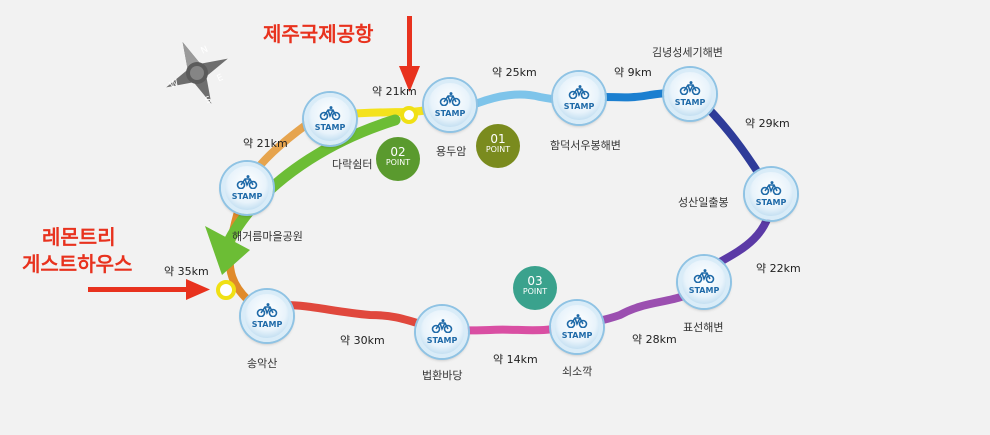  Describe the element at coordinates (409, 54) in the screenshot. I see `airport-arrow-icon` at that location.